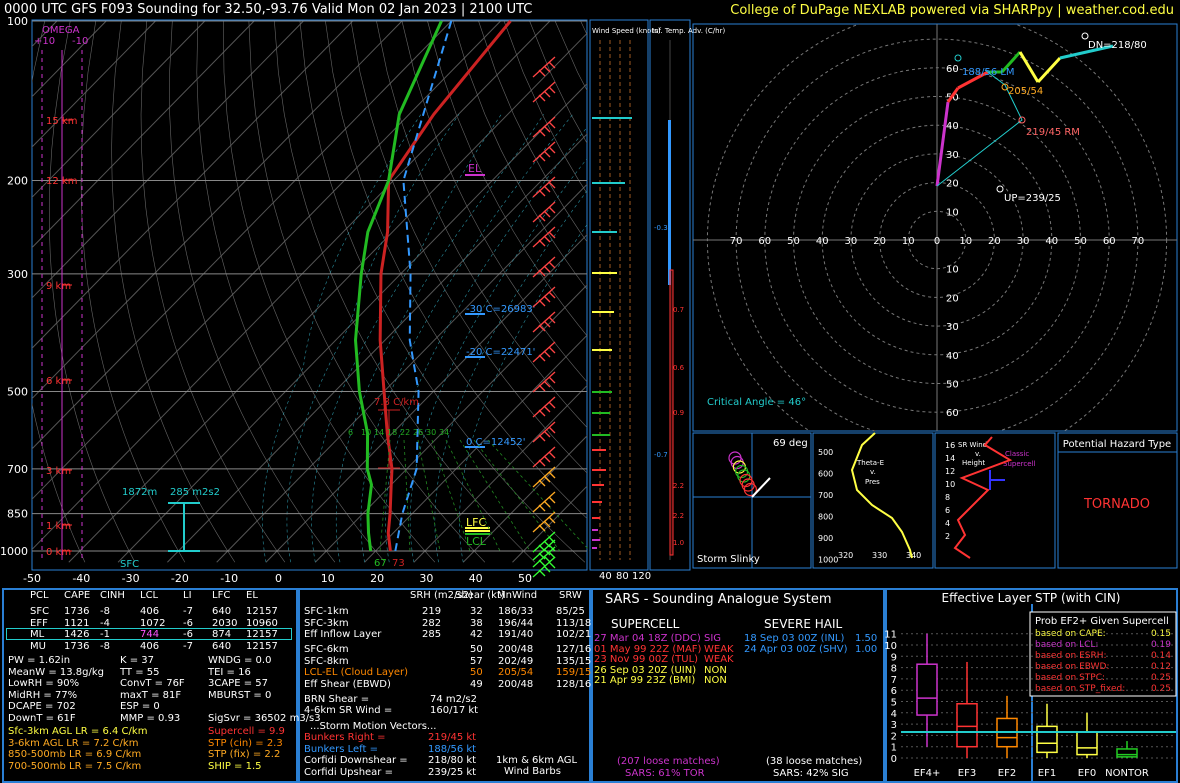  Describe the element at coordinates (1011, 62) in the screenshot. I see `hodo-trace` at that location.